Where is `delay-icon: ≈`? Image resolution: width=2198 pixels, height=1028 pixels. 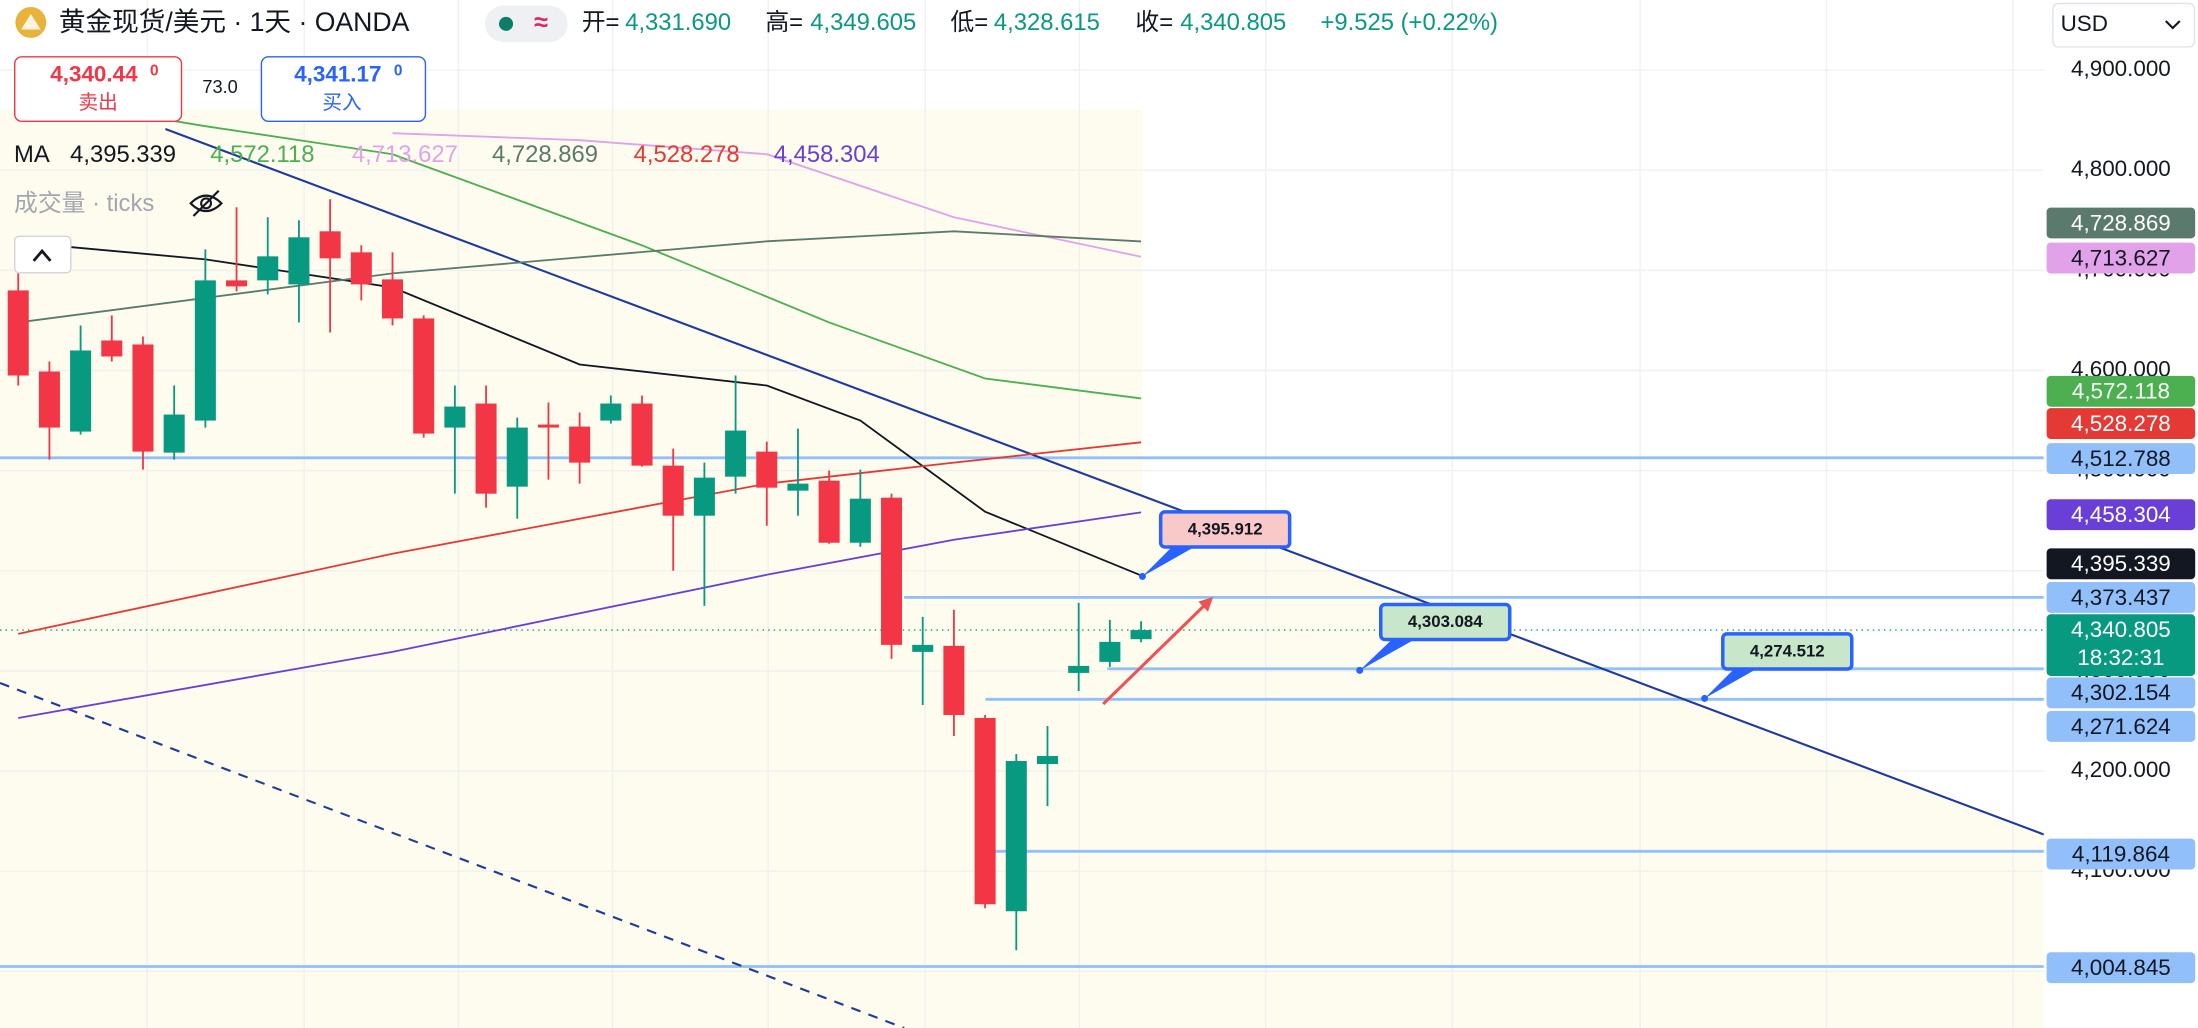
delay-icon: ≈ is located at coordinates (541, 23).